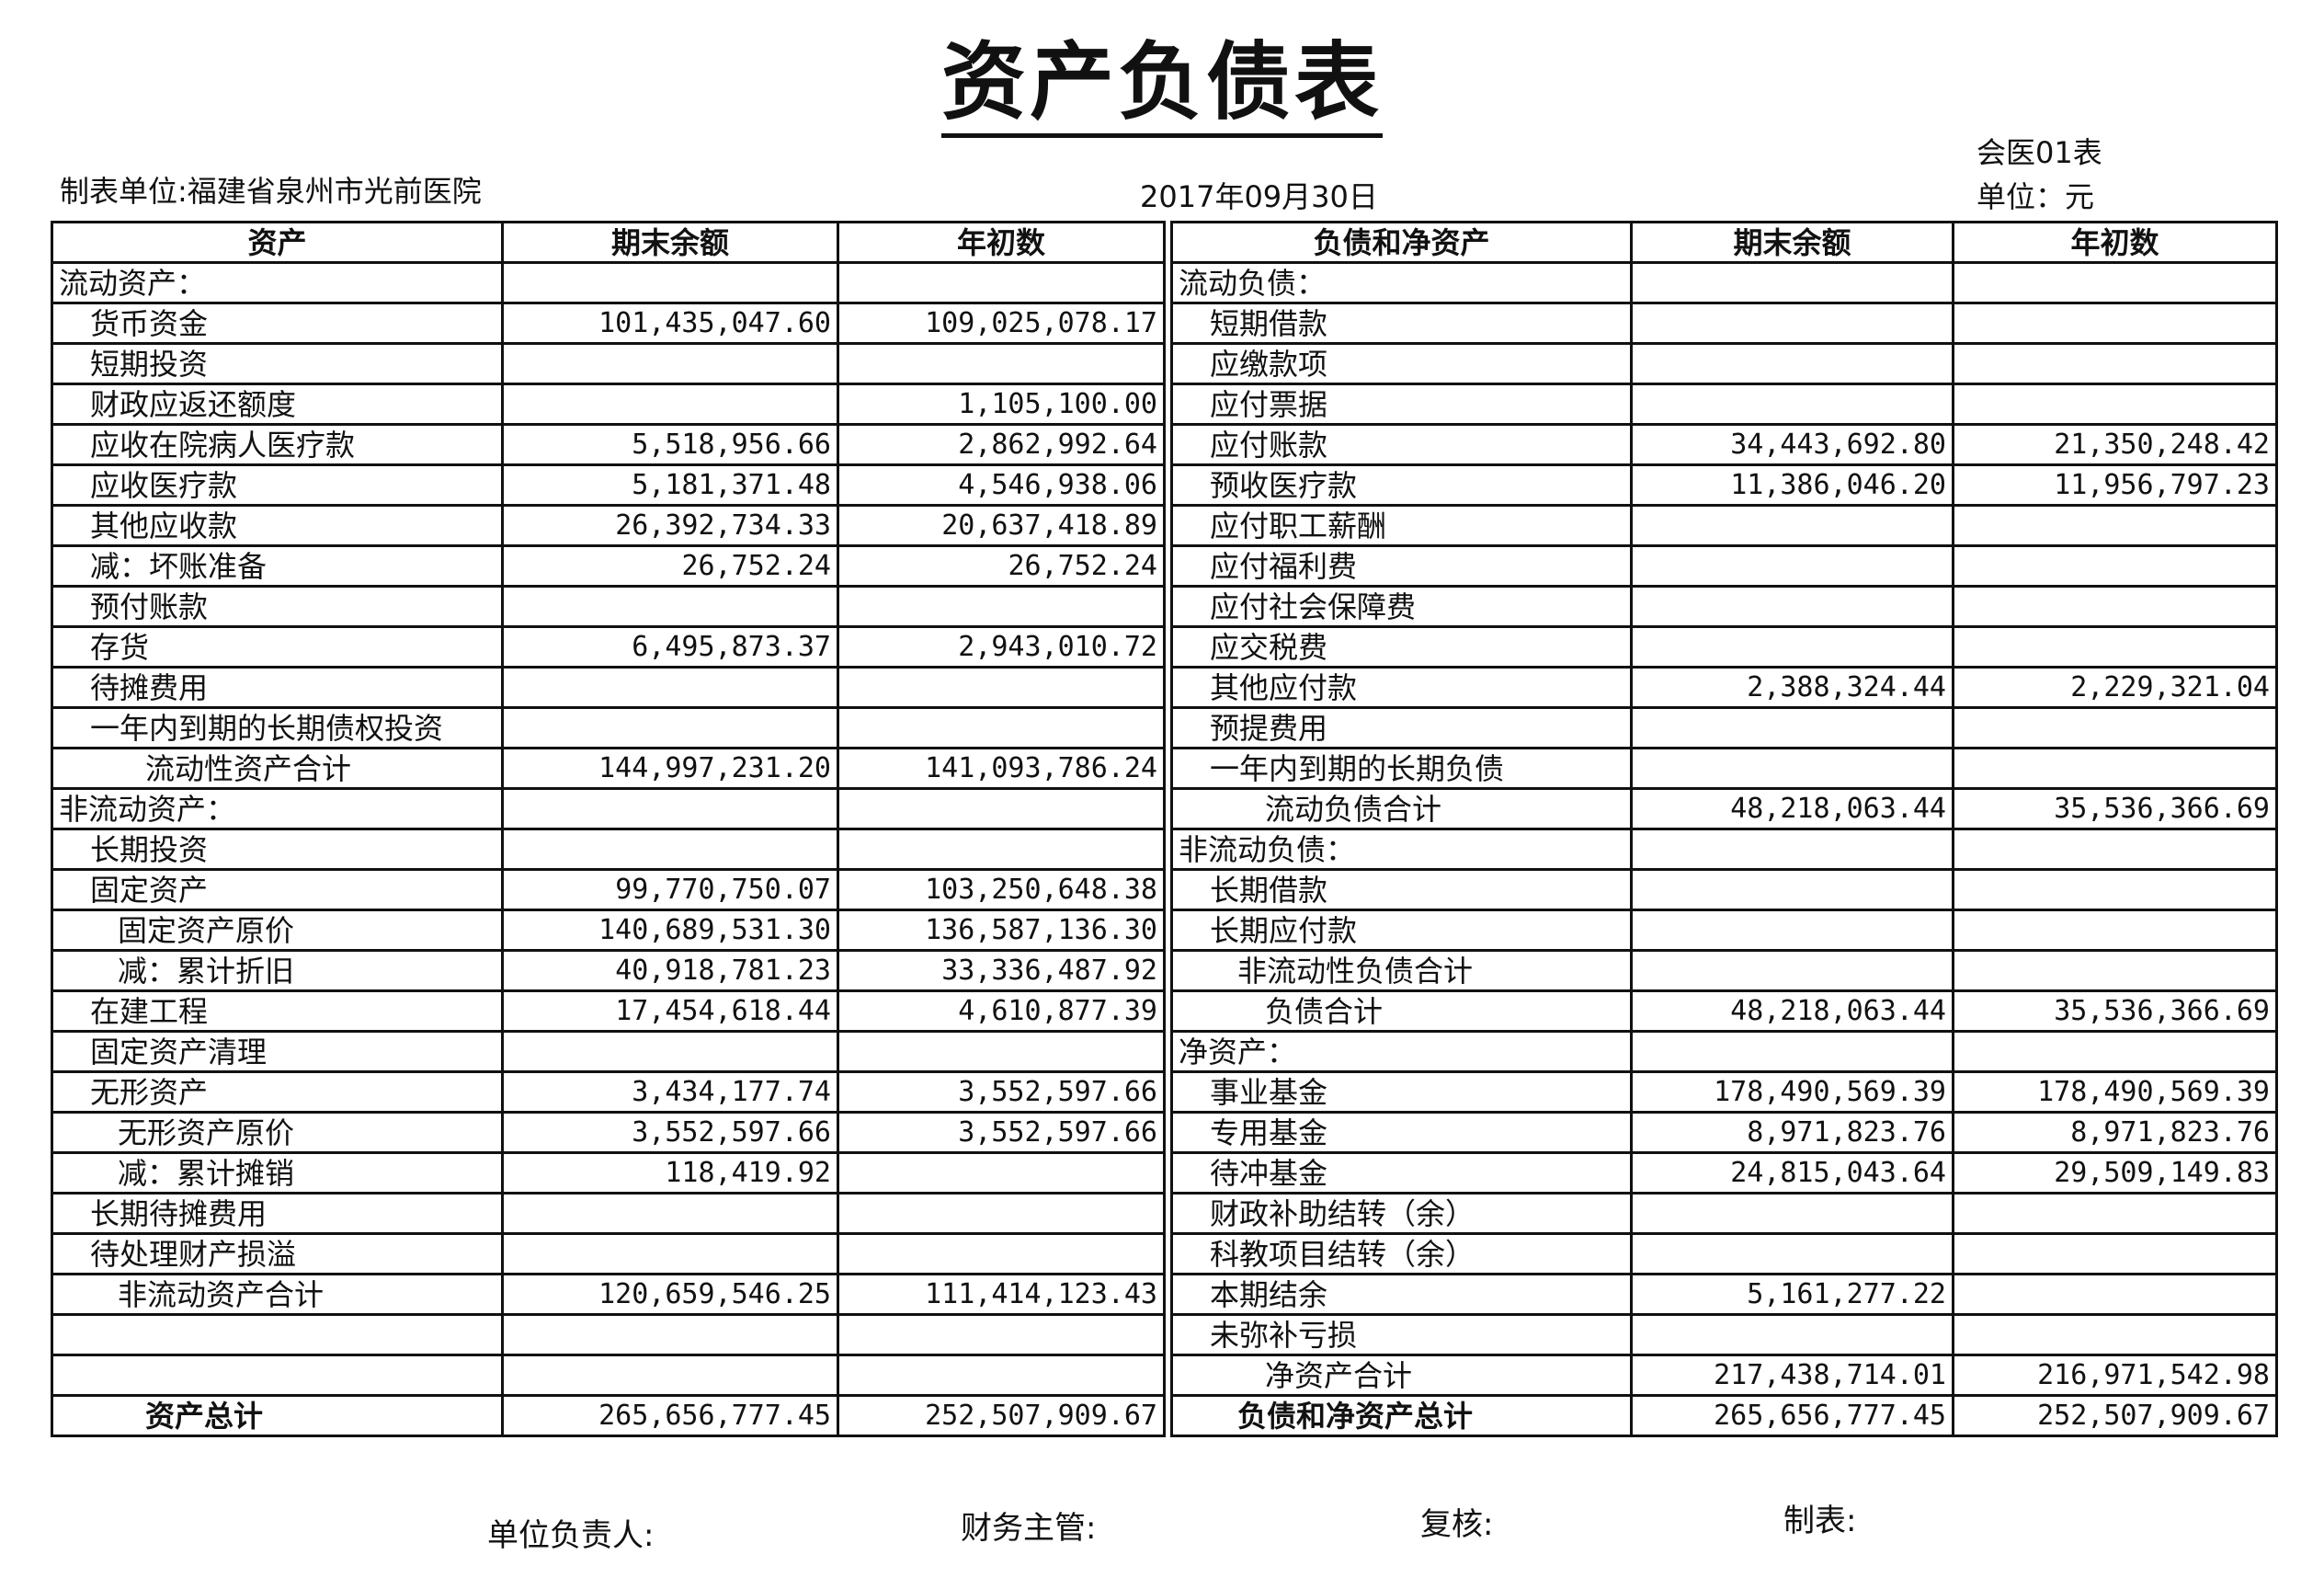  Describe the element at coordinates (277, 647) in the screenshot. I see `asset-label: 存货` at that location.